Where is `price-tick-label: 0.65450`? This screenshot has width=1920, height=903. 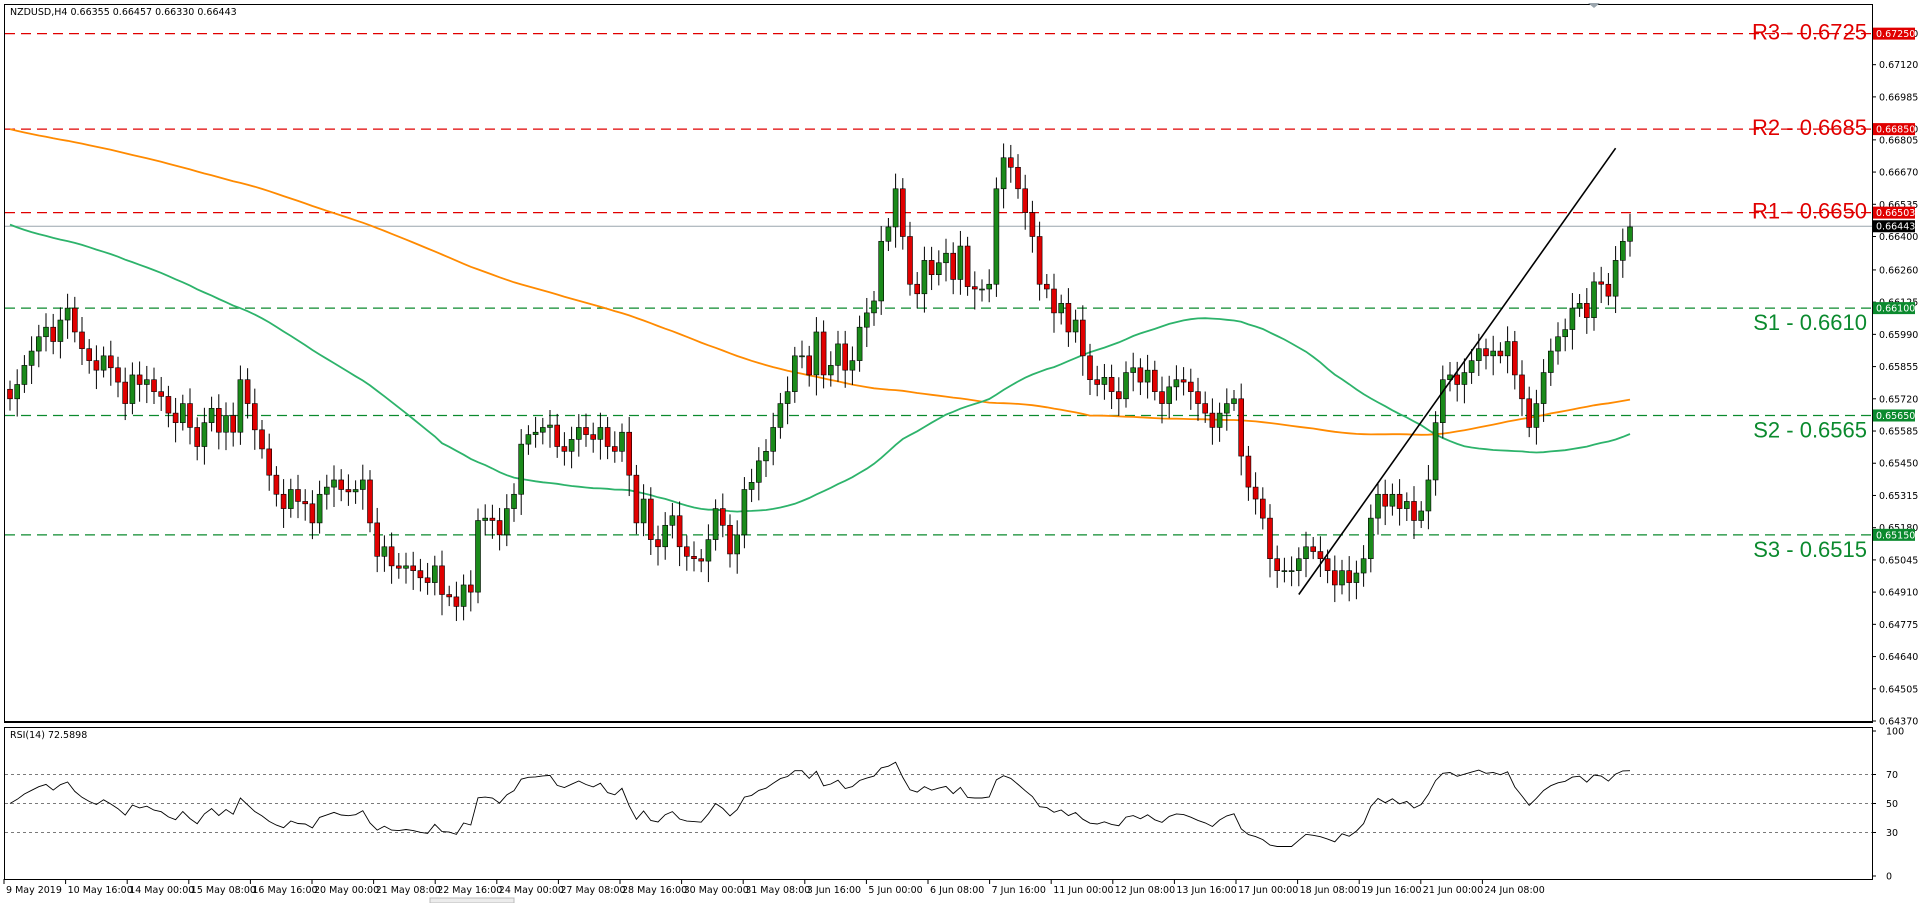 price-tick-label: 0.65450 is located at coordinates (1898, 464).